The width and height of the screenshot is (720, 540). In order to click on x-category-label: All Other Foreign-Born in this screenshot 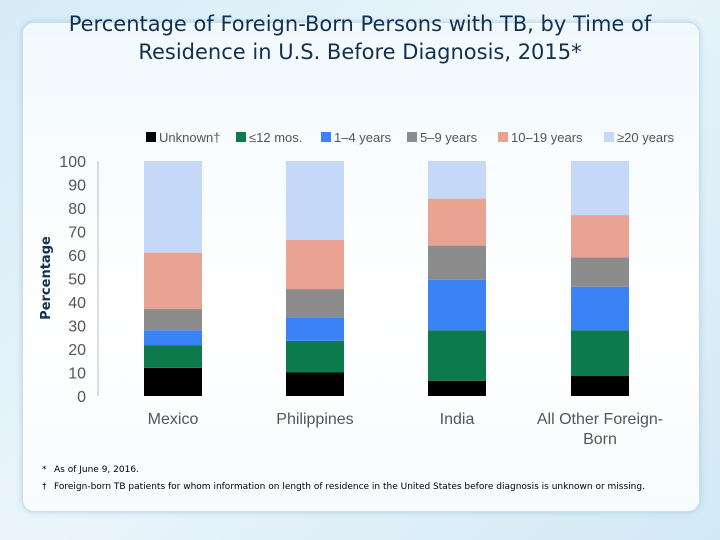, I will do `click(600, 429)`.